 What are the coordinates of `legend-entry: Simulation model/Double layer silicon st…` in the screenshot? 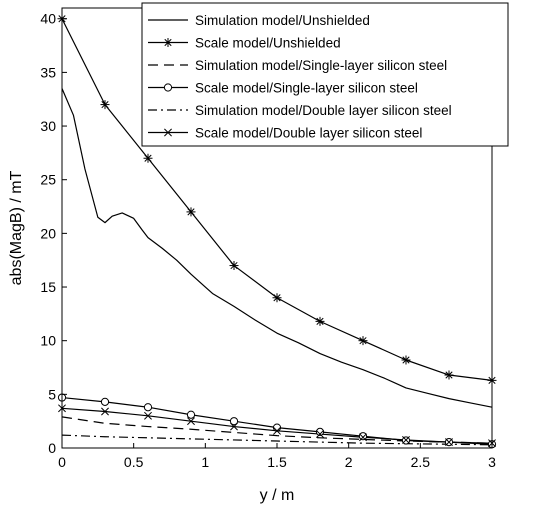 It's located at (300, 110).